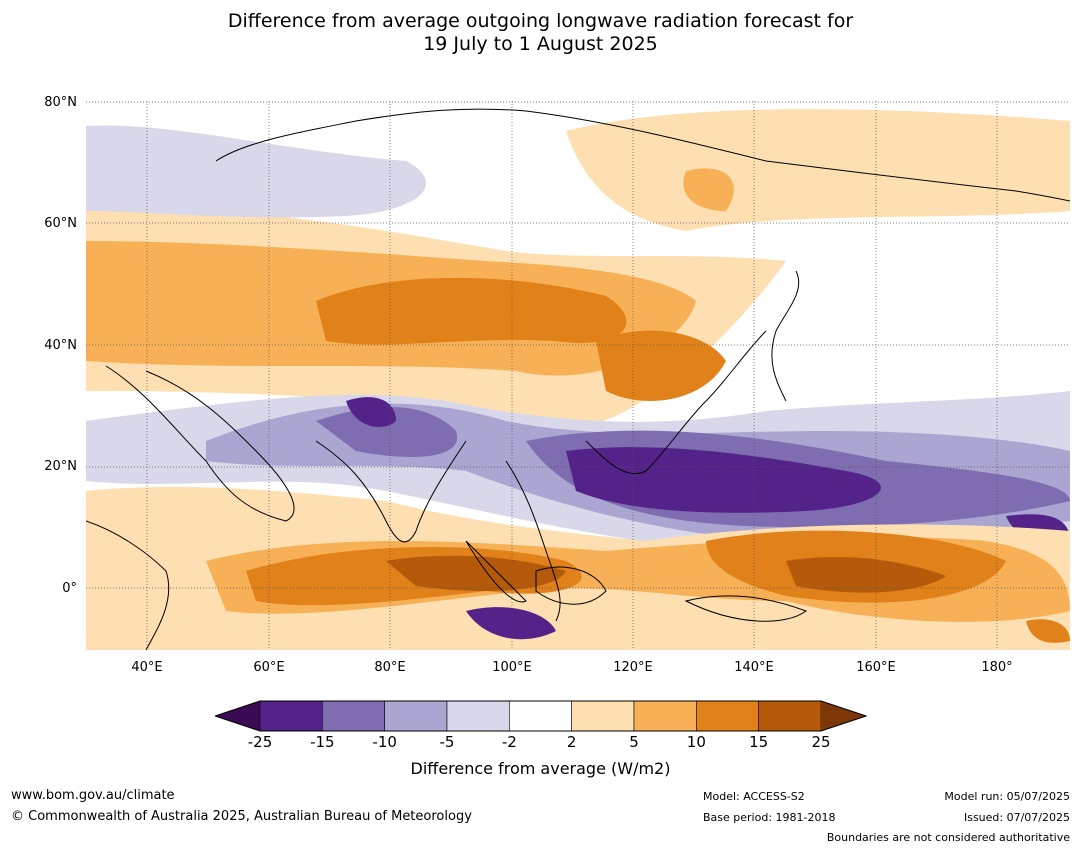  I want to click on footer-issued: Issued: 07/07/2025, so click(1016, 817).